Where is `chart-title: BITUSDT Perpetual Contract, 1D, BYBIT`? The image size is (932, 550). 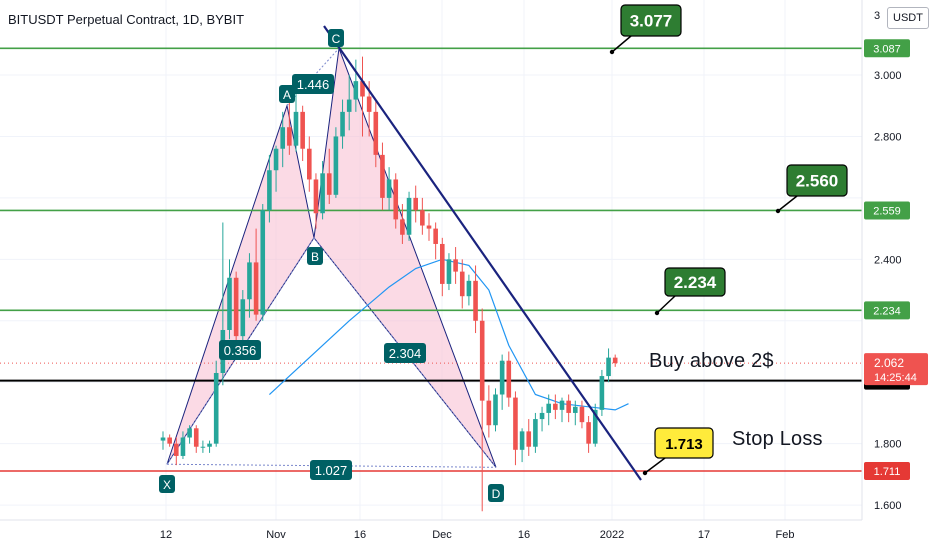
chart-title: BITUSDT Perpetual Contract, 1D, BYBIT is located at coordinates (126, 19).